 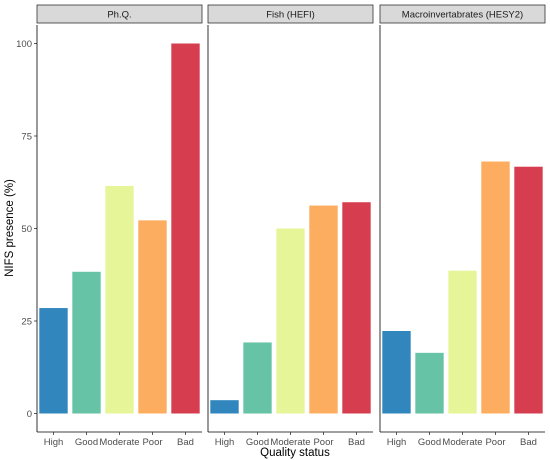 I want to click on facet-strip-title: Macroinvertabrates (HESY2), so click(x=462, y=14).